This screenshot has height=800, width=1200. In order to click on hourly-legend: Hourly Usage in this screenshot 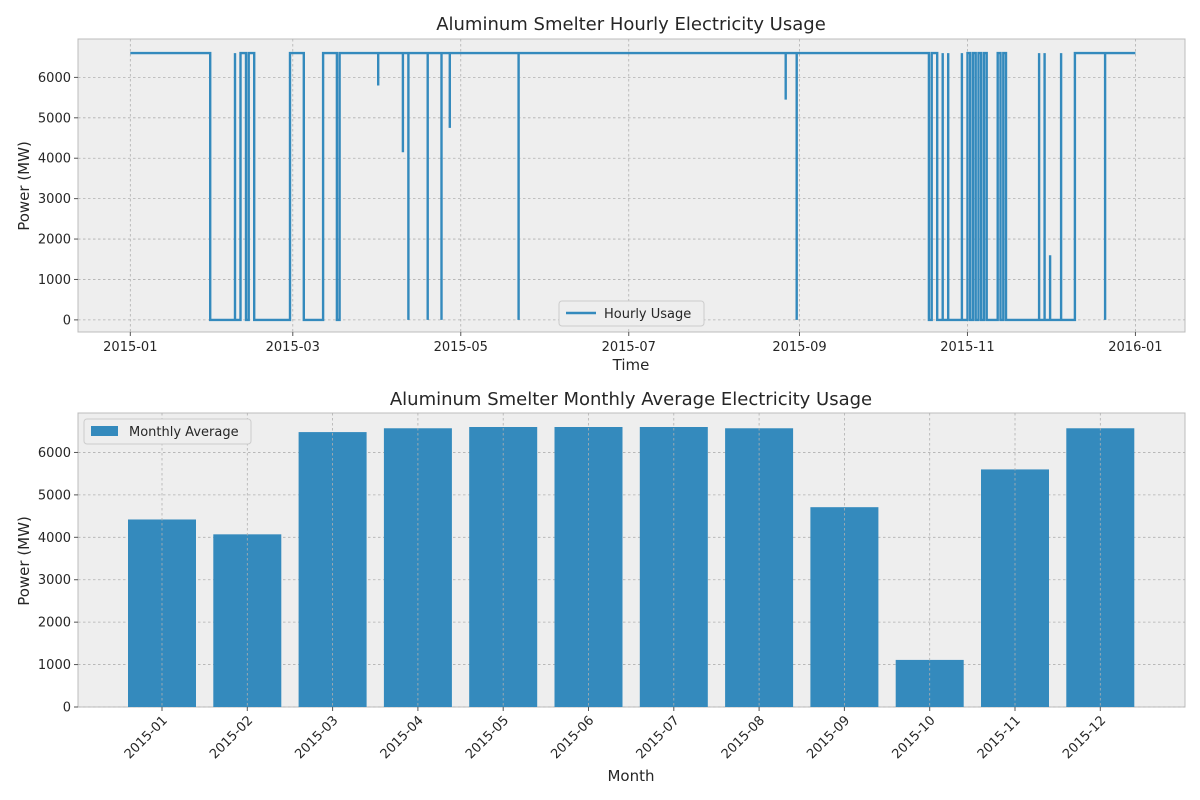, I will do `click(631, 313)`.